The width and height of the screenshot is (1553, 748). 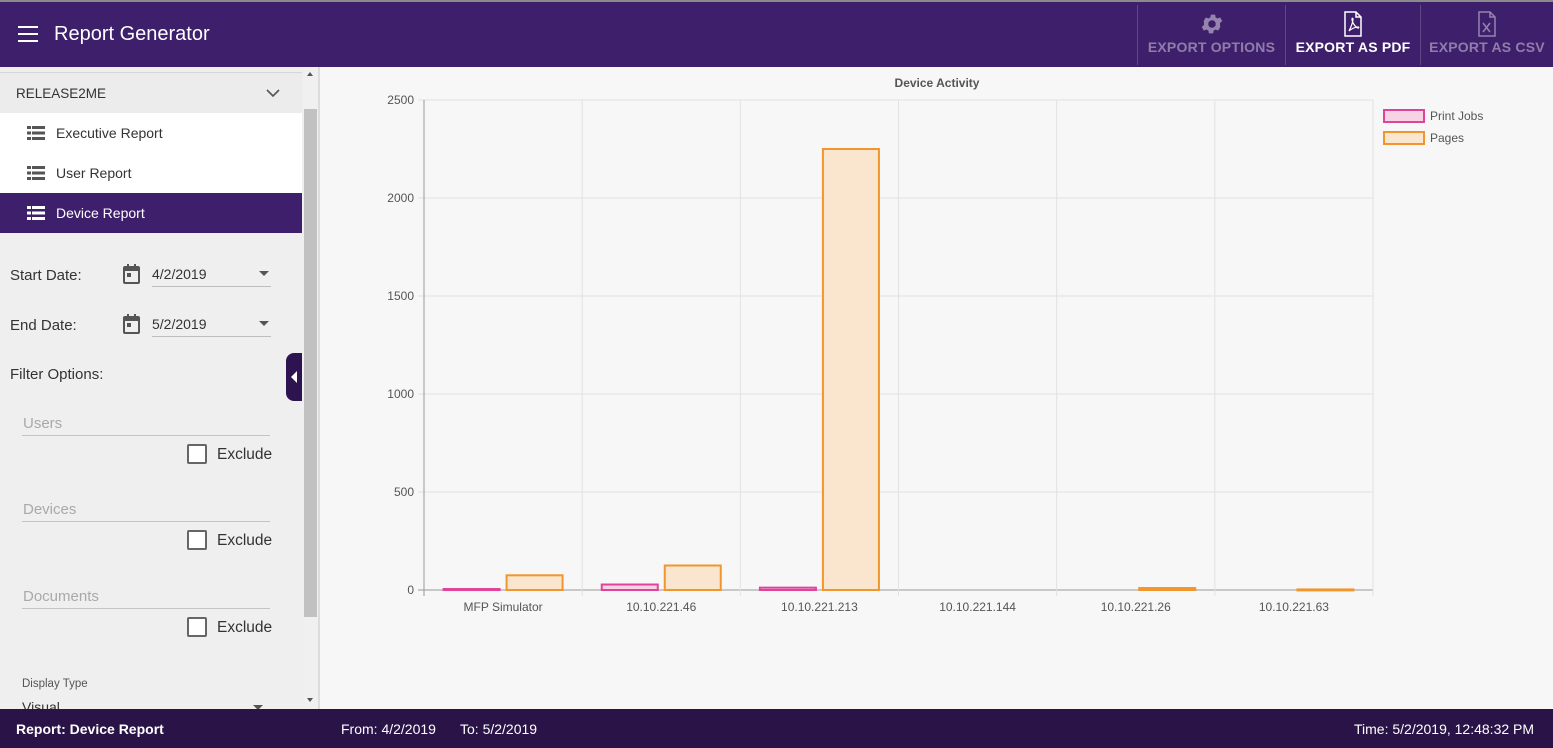 I want to click on users-exclude-checkbox, so click(x=197, y=454).